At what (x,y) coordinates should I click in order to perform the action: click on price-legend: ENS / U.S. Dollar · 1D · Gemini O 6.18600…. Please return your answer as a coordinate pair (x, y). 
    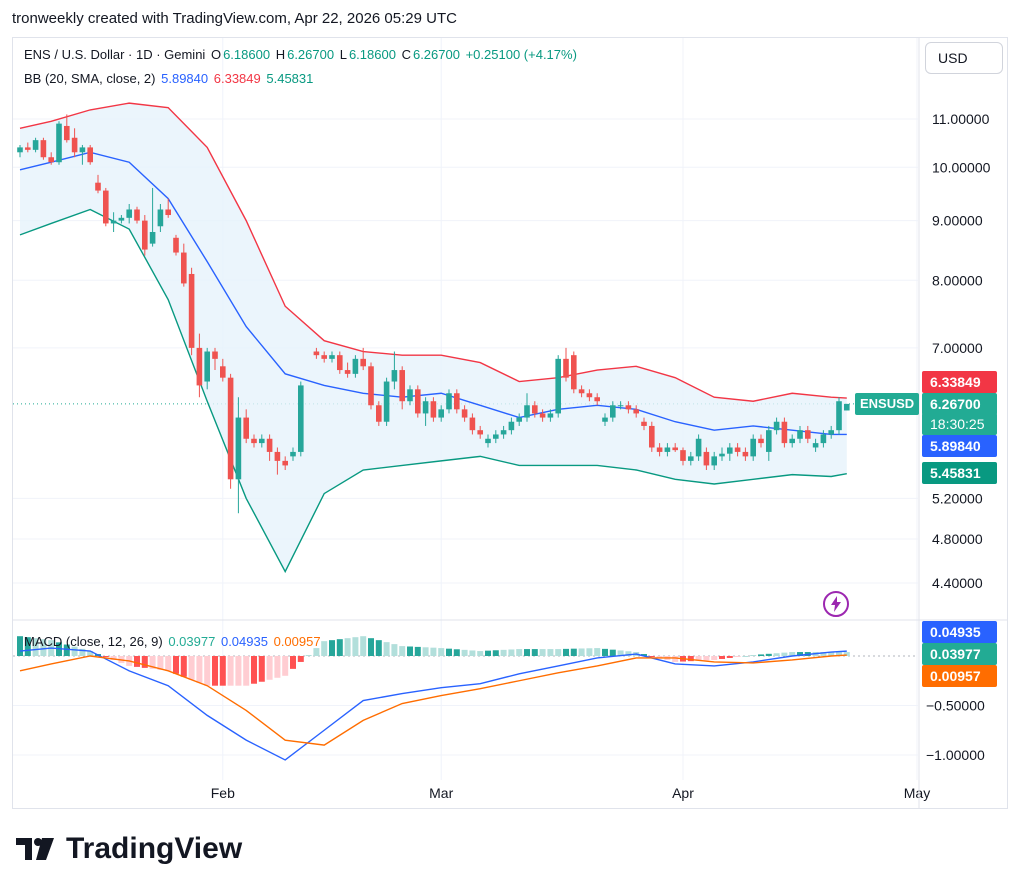
    Looking at the image, I should click on (301, 54).